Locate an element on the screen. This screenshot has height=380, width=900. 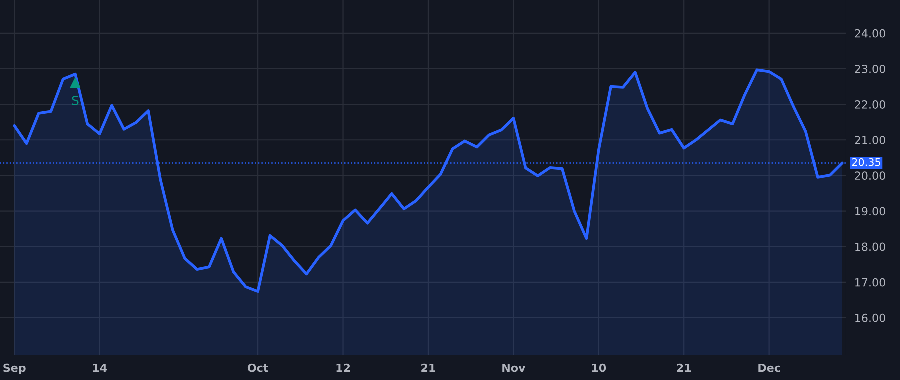
ref-line-label: 20.35 is located at coordinates (866, 162).